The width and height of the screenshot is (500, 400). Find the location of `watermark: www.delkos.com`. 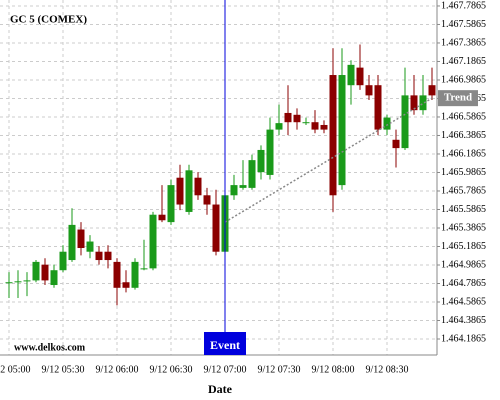

watermark: www.delkos.com is located at coordinates (50, 347).